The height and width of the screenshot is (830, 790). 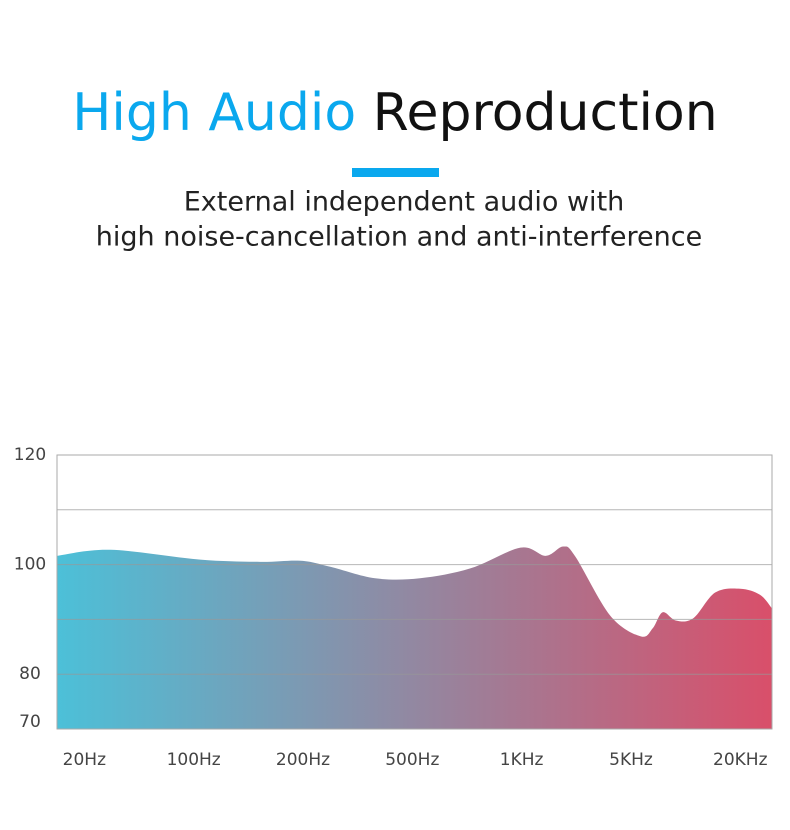 I want to click on x-tick-label: 100Hz, so click(x=194, y=760).